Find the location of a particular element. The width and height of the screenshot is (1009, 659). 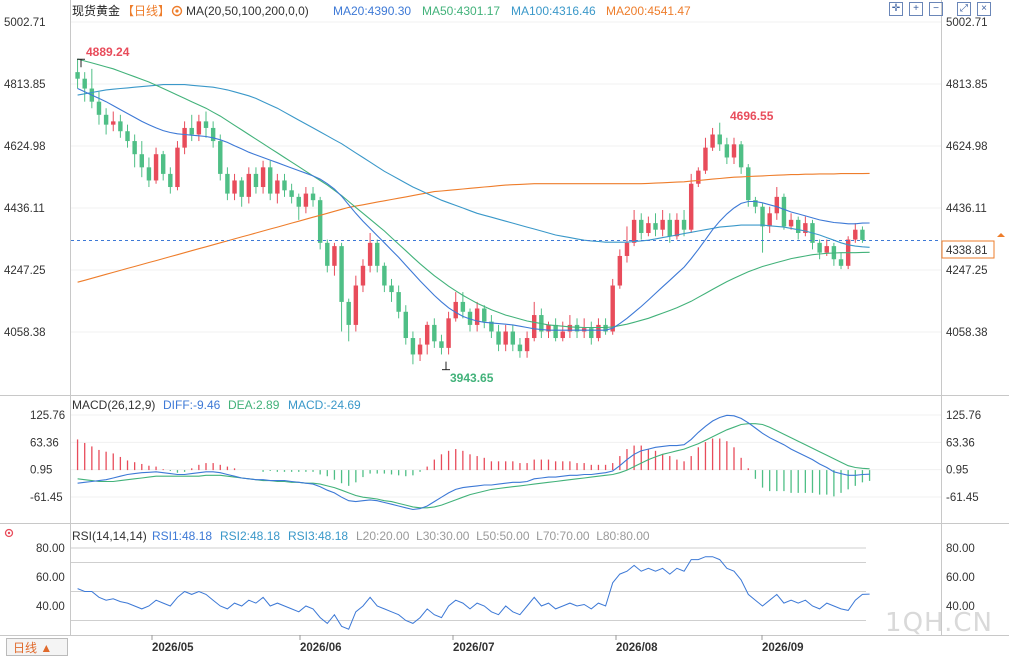

rsi-tick-left: 40.00 is located at coordinates (50, 607).